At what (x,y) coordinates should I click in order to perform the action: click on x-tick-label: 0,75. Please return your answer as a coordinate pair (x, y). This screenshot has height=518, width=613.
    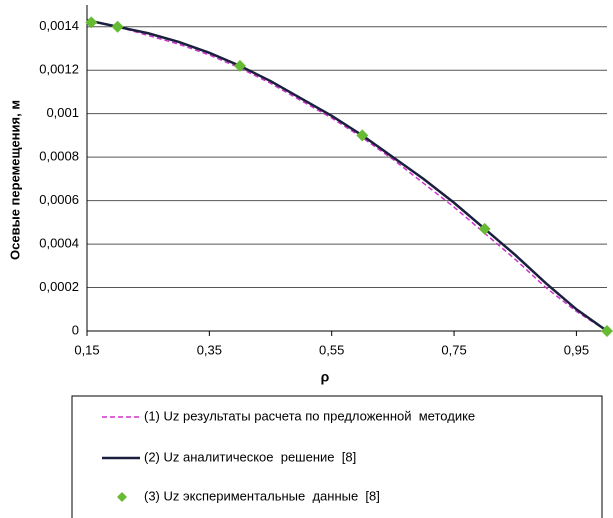
    Looking at the image, I should click on (453, 349).